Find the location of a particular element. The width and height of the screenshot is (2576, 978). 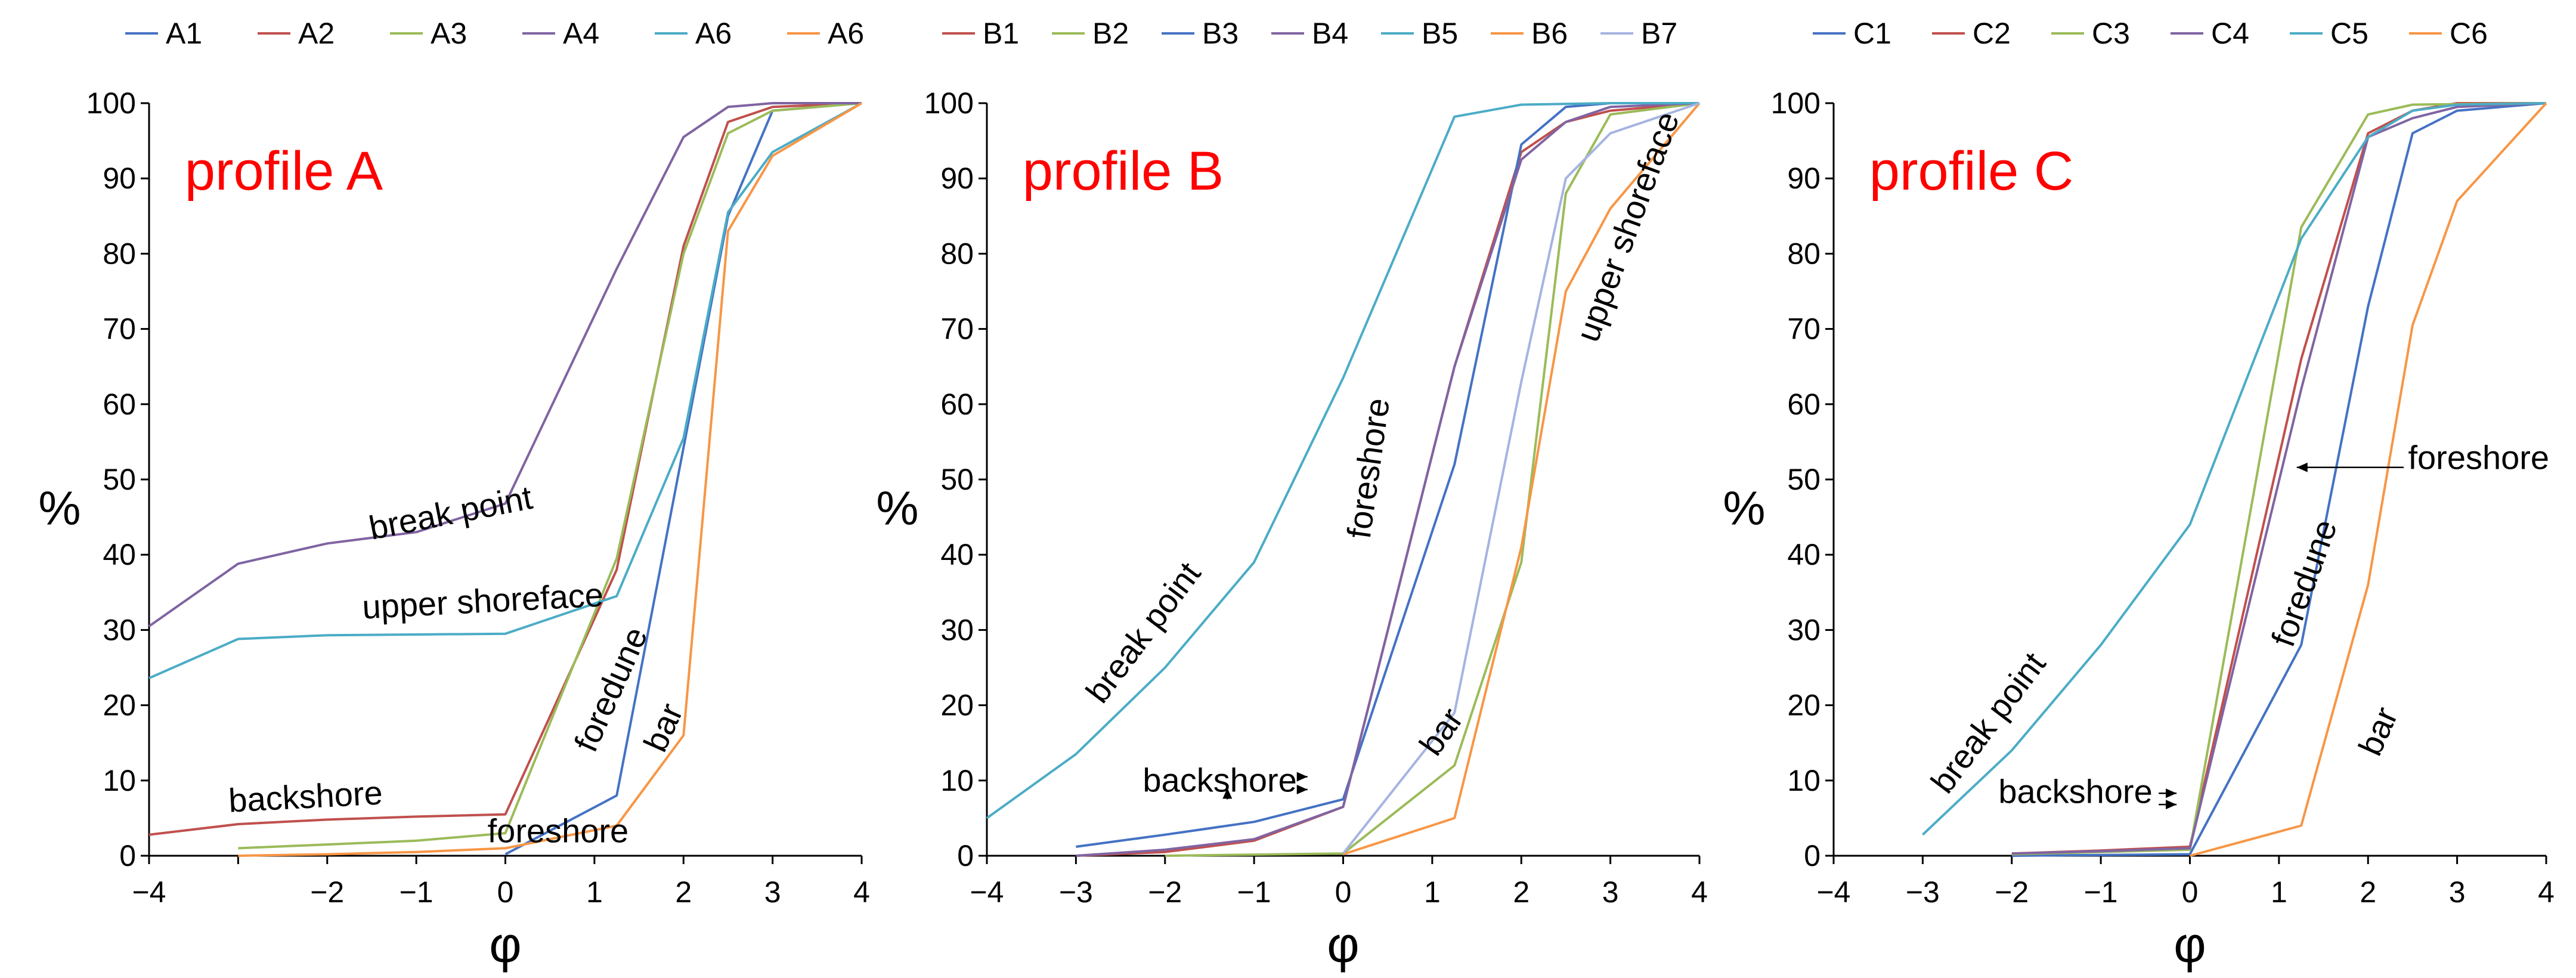

y-tick-label: 70 is located at coordinates (120, 329).